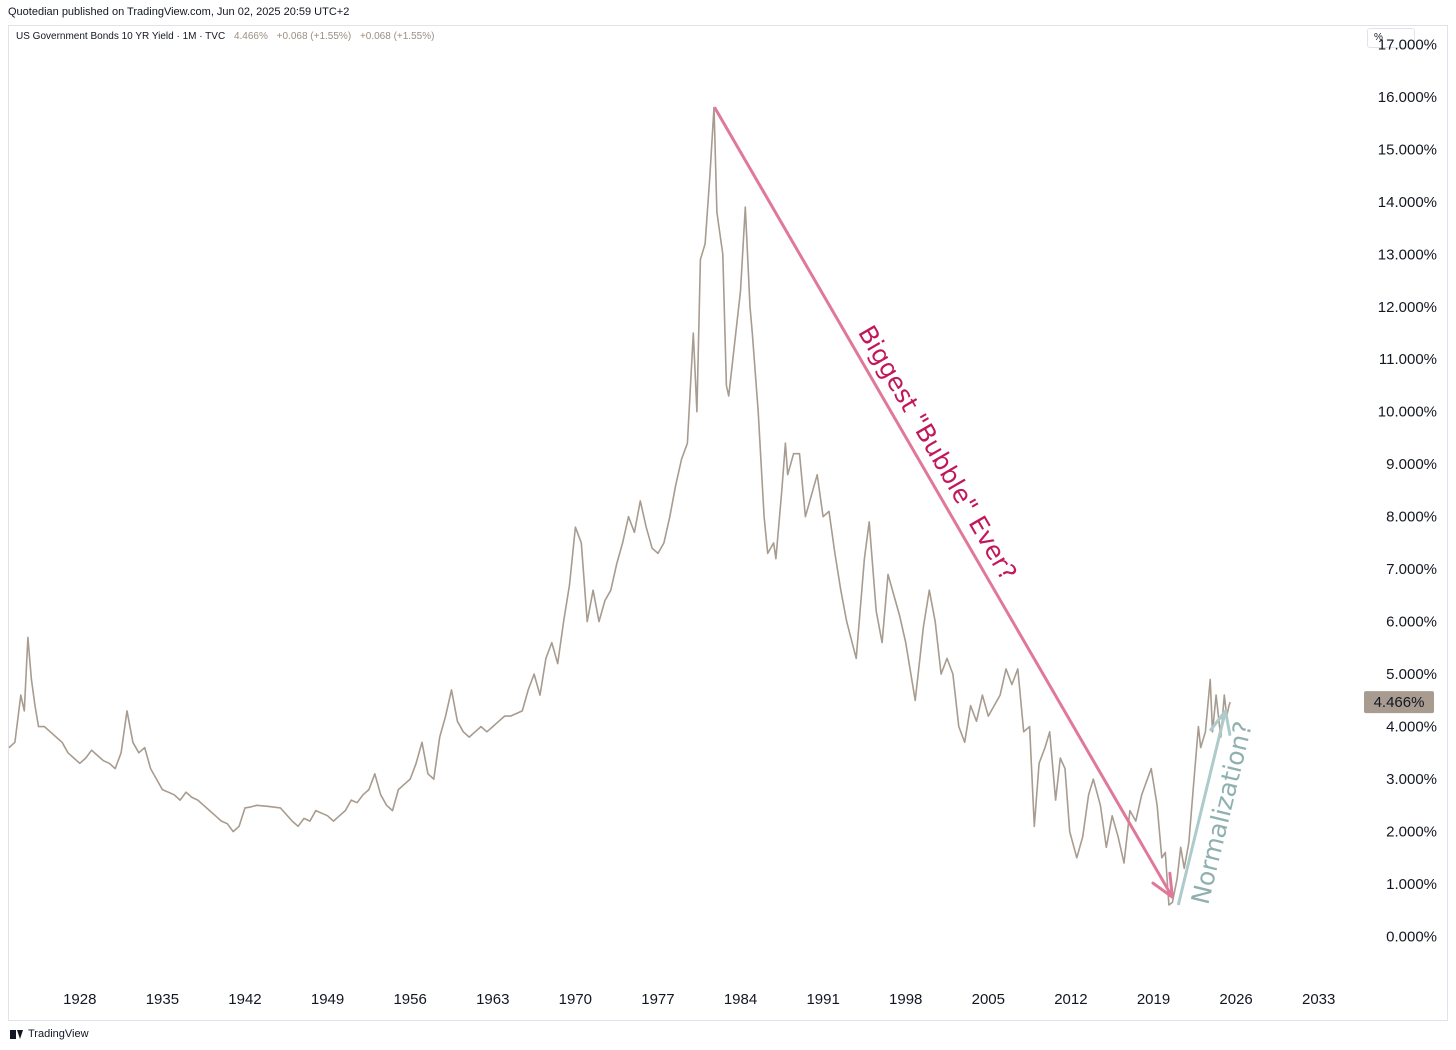  I want to click on y-tick-label: 15.000%, so click(1407, 149).